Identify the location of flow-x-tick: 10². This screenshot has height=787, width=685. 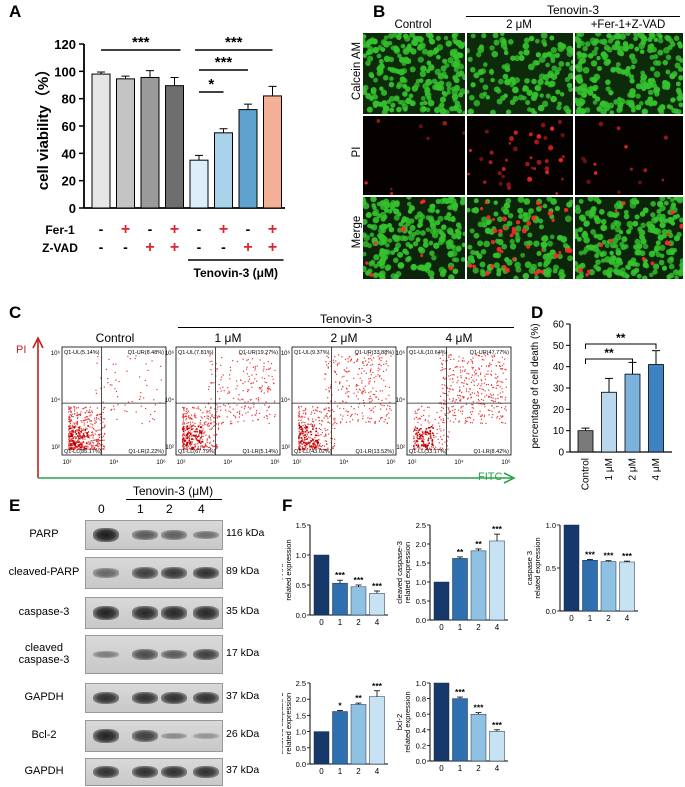
(297, 463).